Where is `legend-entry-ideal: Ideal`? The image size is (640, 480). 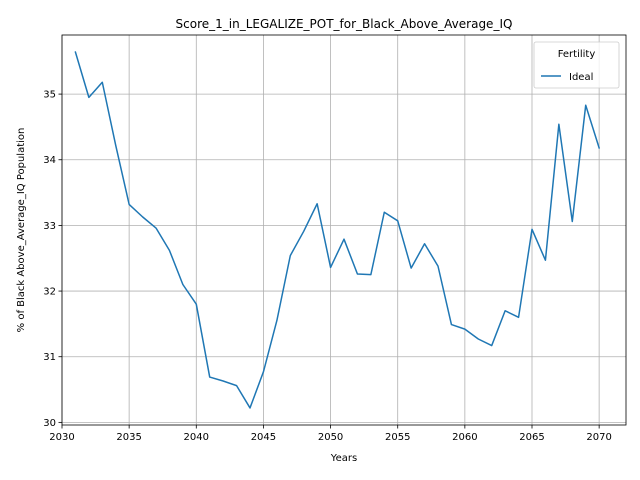 legend-entry-ideal: Ideal is located at coordinates (581, 77).